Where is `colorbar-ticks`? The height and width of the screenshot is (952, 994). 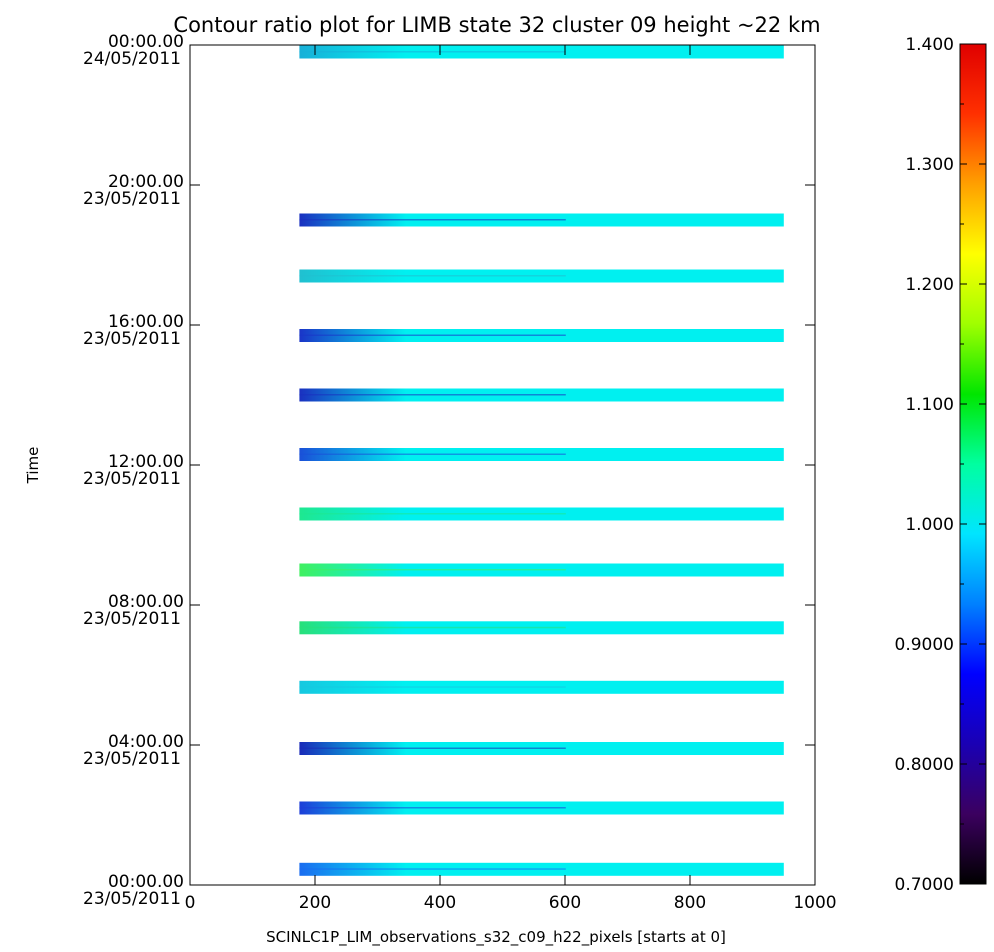
colorbar-ticks is located at coordinates (973, 464).